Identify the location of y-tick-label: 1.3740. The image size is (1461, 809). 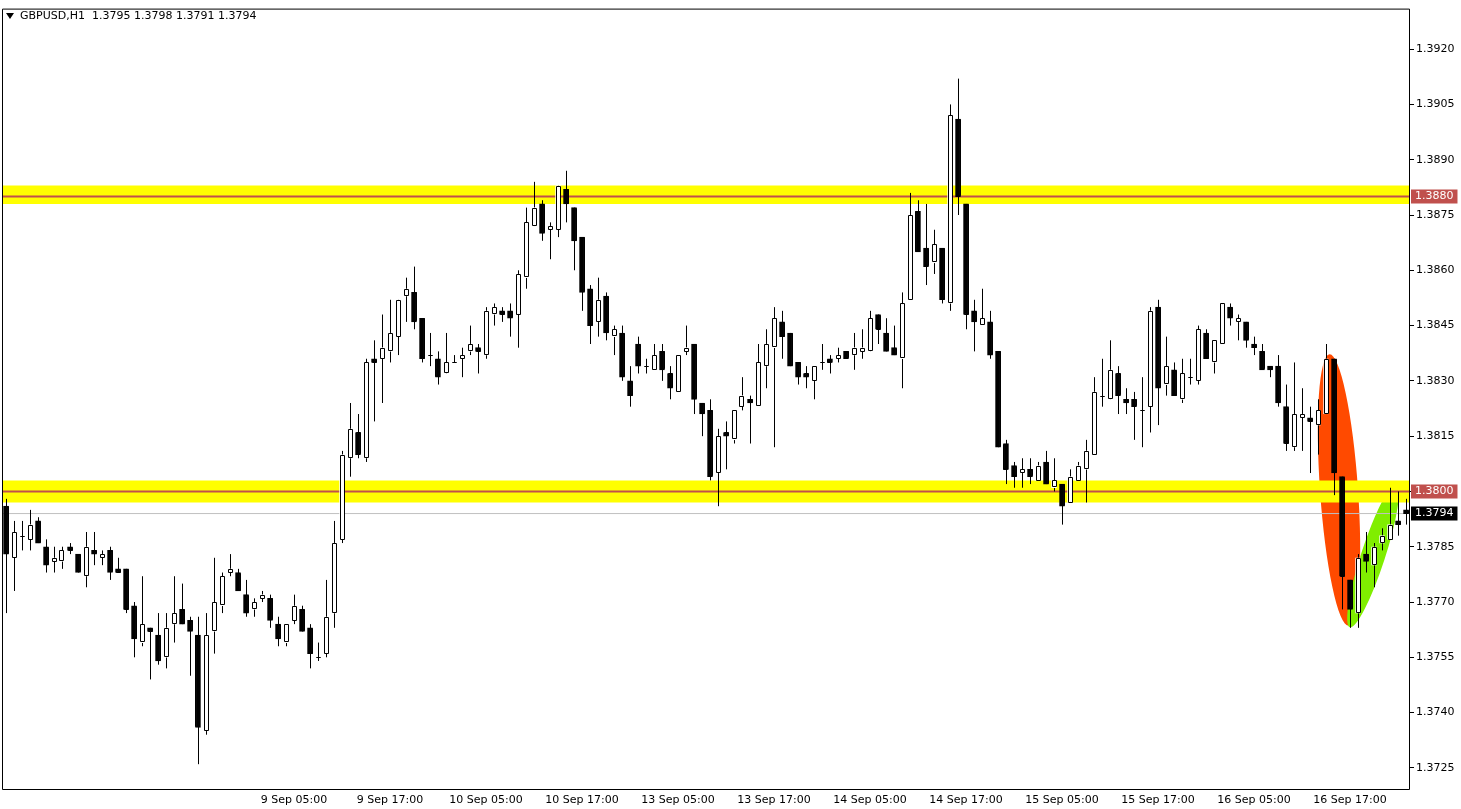
(1435, 712).